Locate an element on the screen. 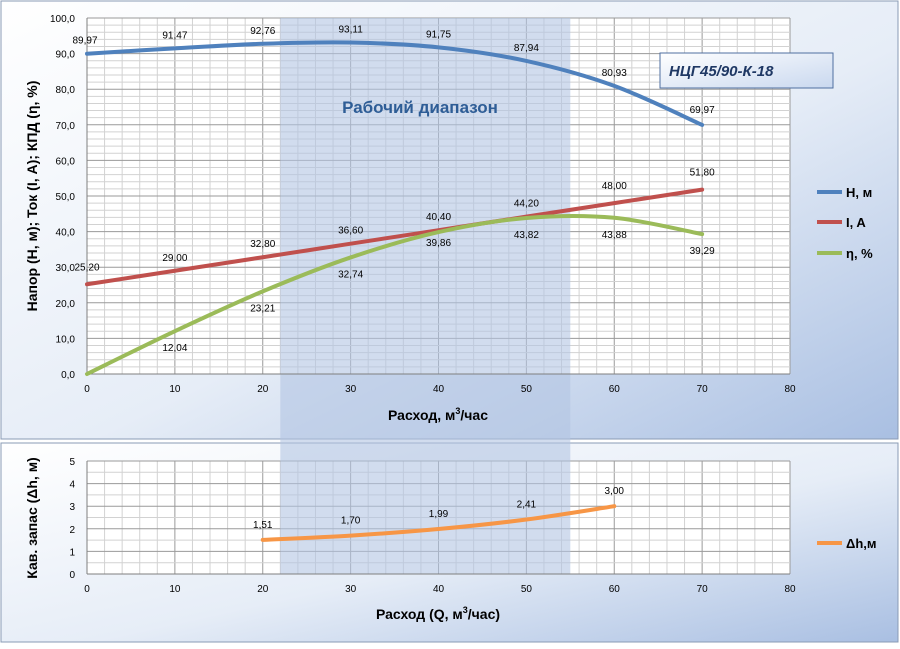 The width and height of the screenshot is (900, 649). y-tick-label: 0,0 is located at coordinates (68, 375).